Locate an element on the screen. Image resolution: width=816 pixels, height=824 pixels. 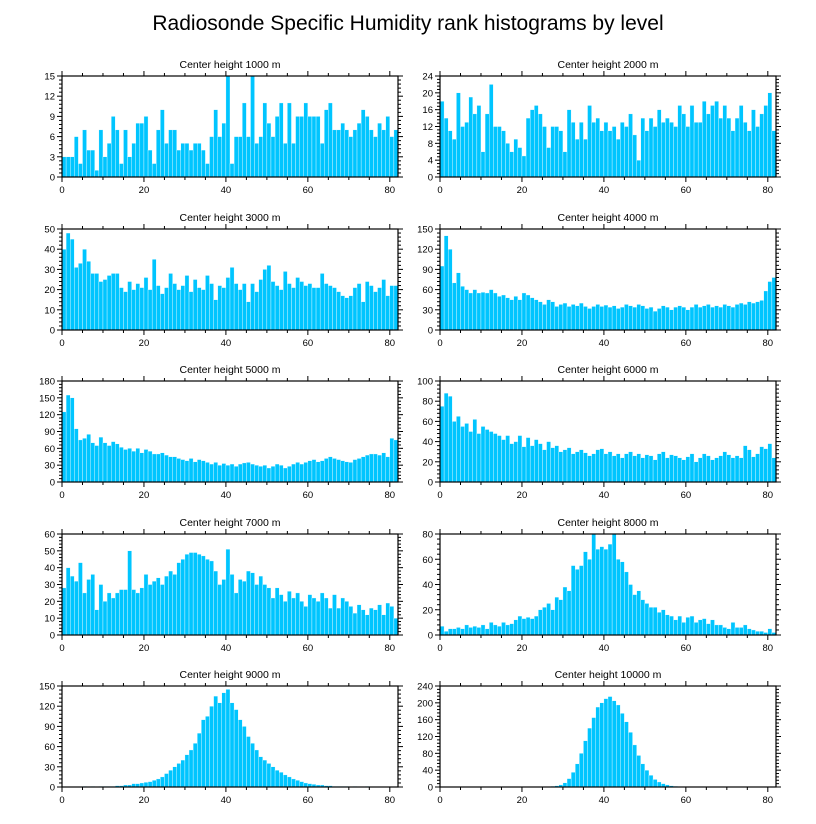
y-tick-label: 8 is located at coordinates (430, 144).